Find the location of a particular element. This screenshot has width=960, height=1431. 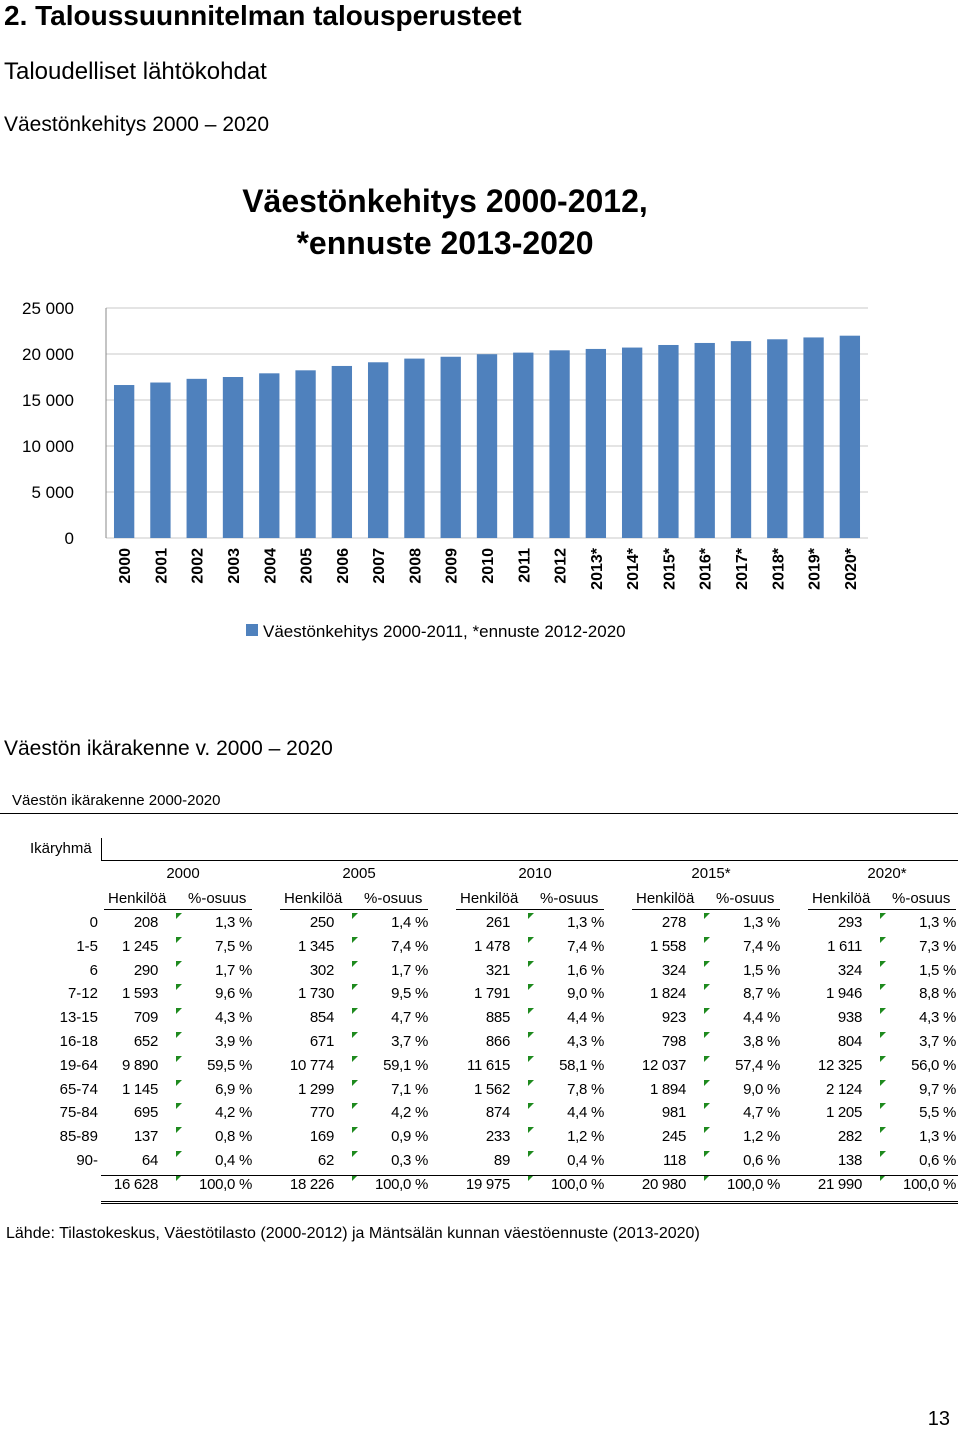

share-cell: 3,8 % is located at coordinates (761, 1041).